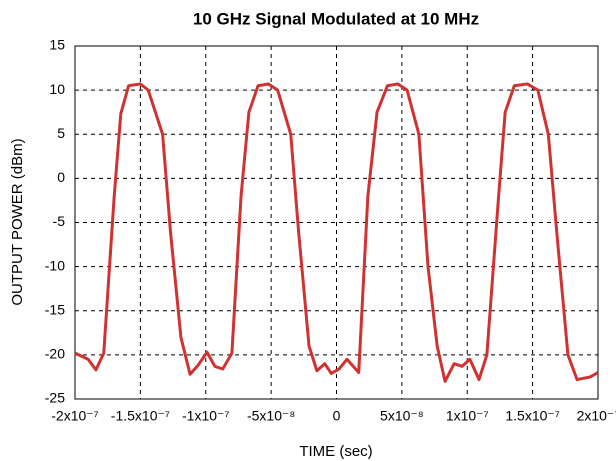 The width and height of the screenshot is (616, 461). Describe the element at coordinates (140, 416) in the screenshot. I see `x-tick-label: -1.5x10⁻⁷` at that location.